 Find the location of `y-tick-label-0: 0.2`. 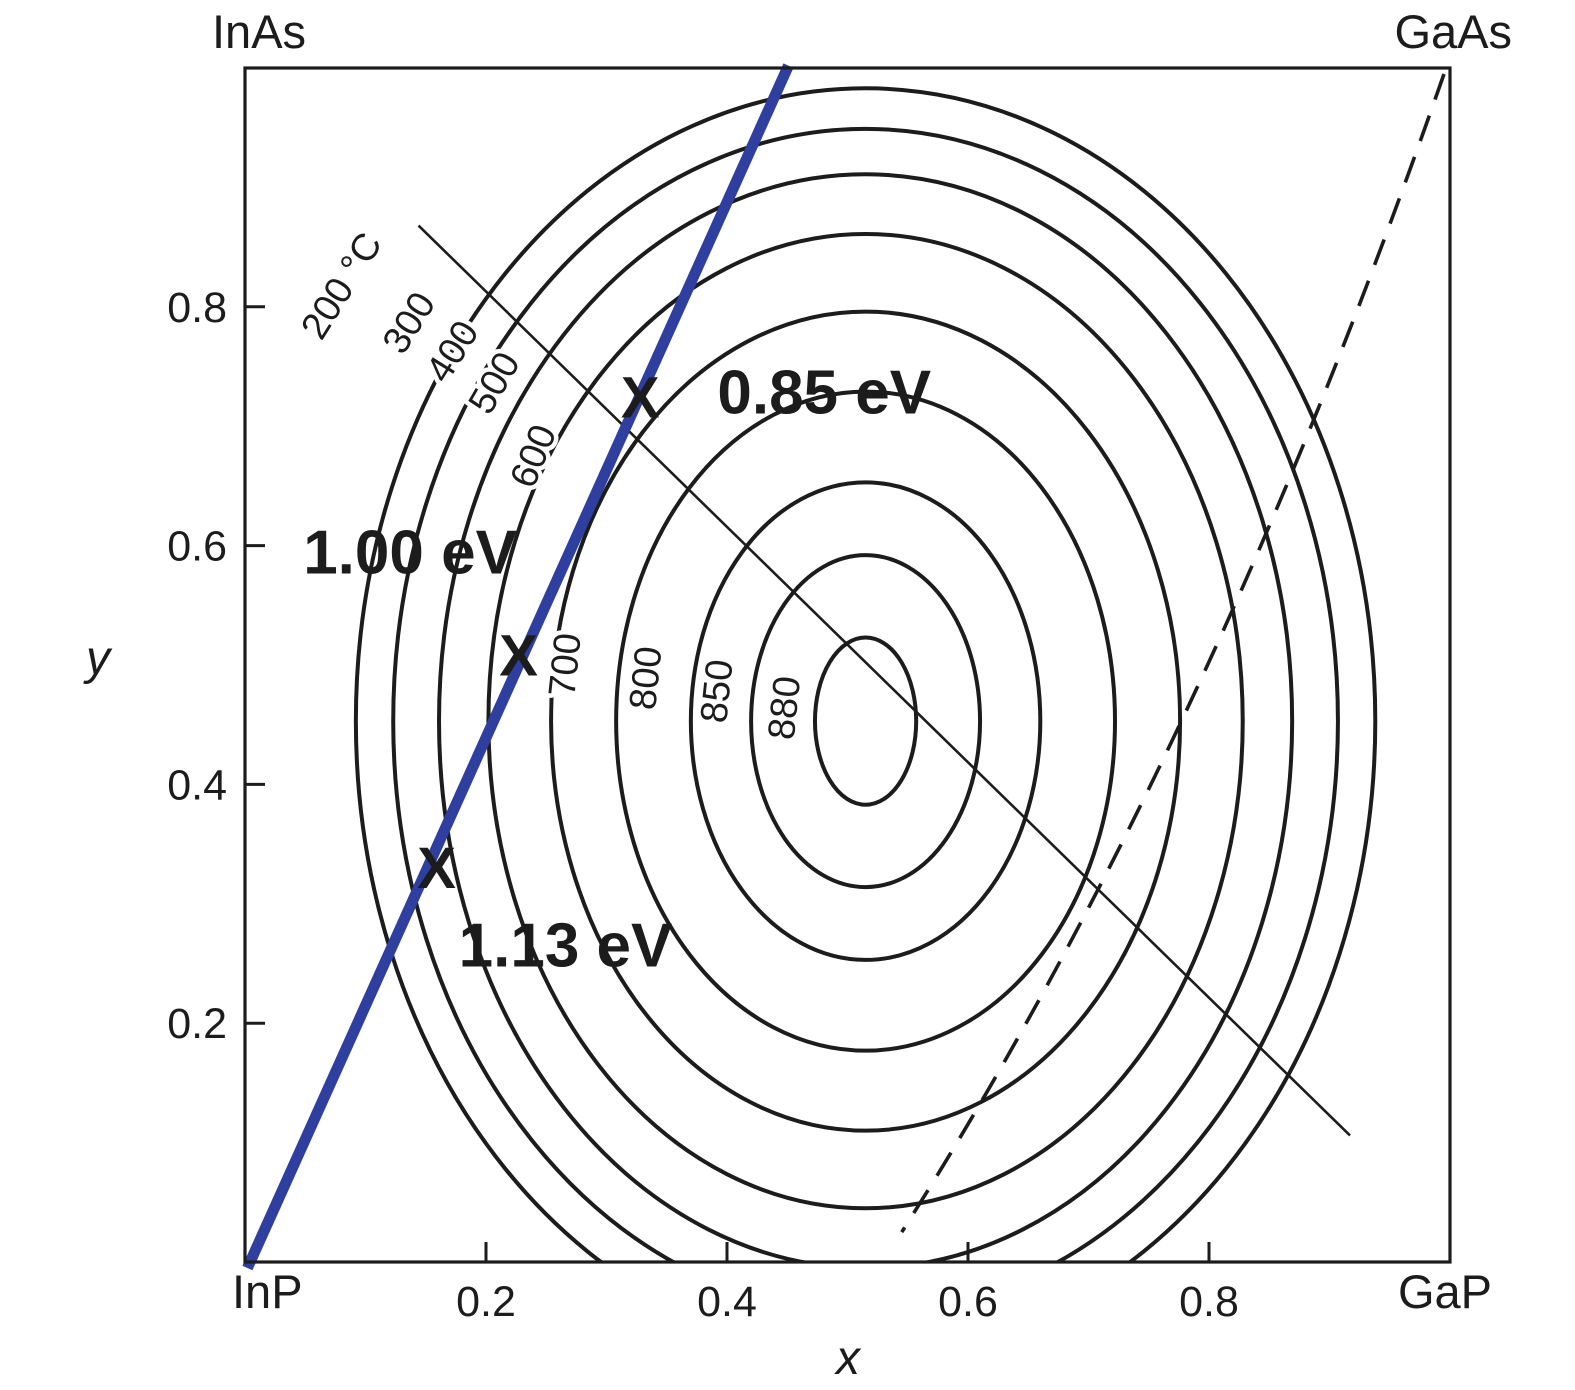

y-tick-label-0: 0.2 is located at coordinates (197, 1024).